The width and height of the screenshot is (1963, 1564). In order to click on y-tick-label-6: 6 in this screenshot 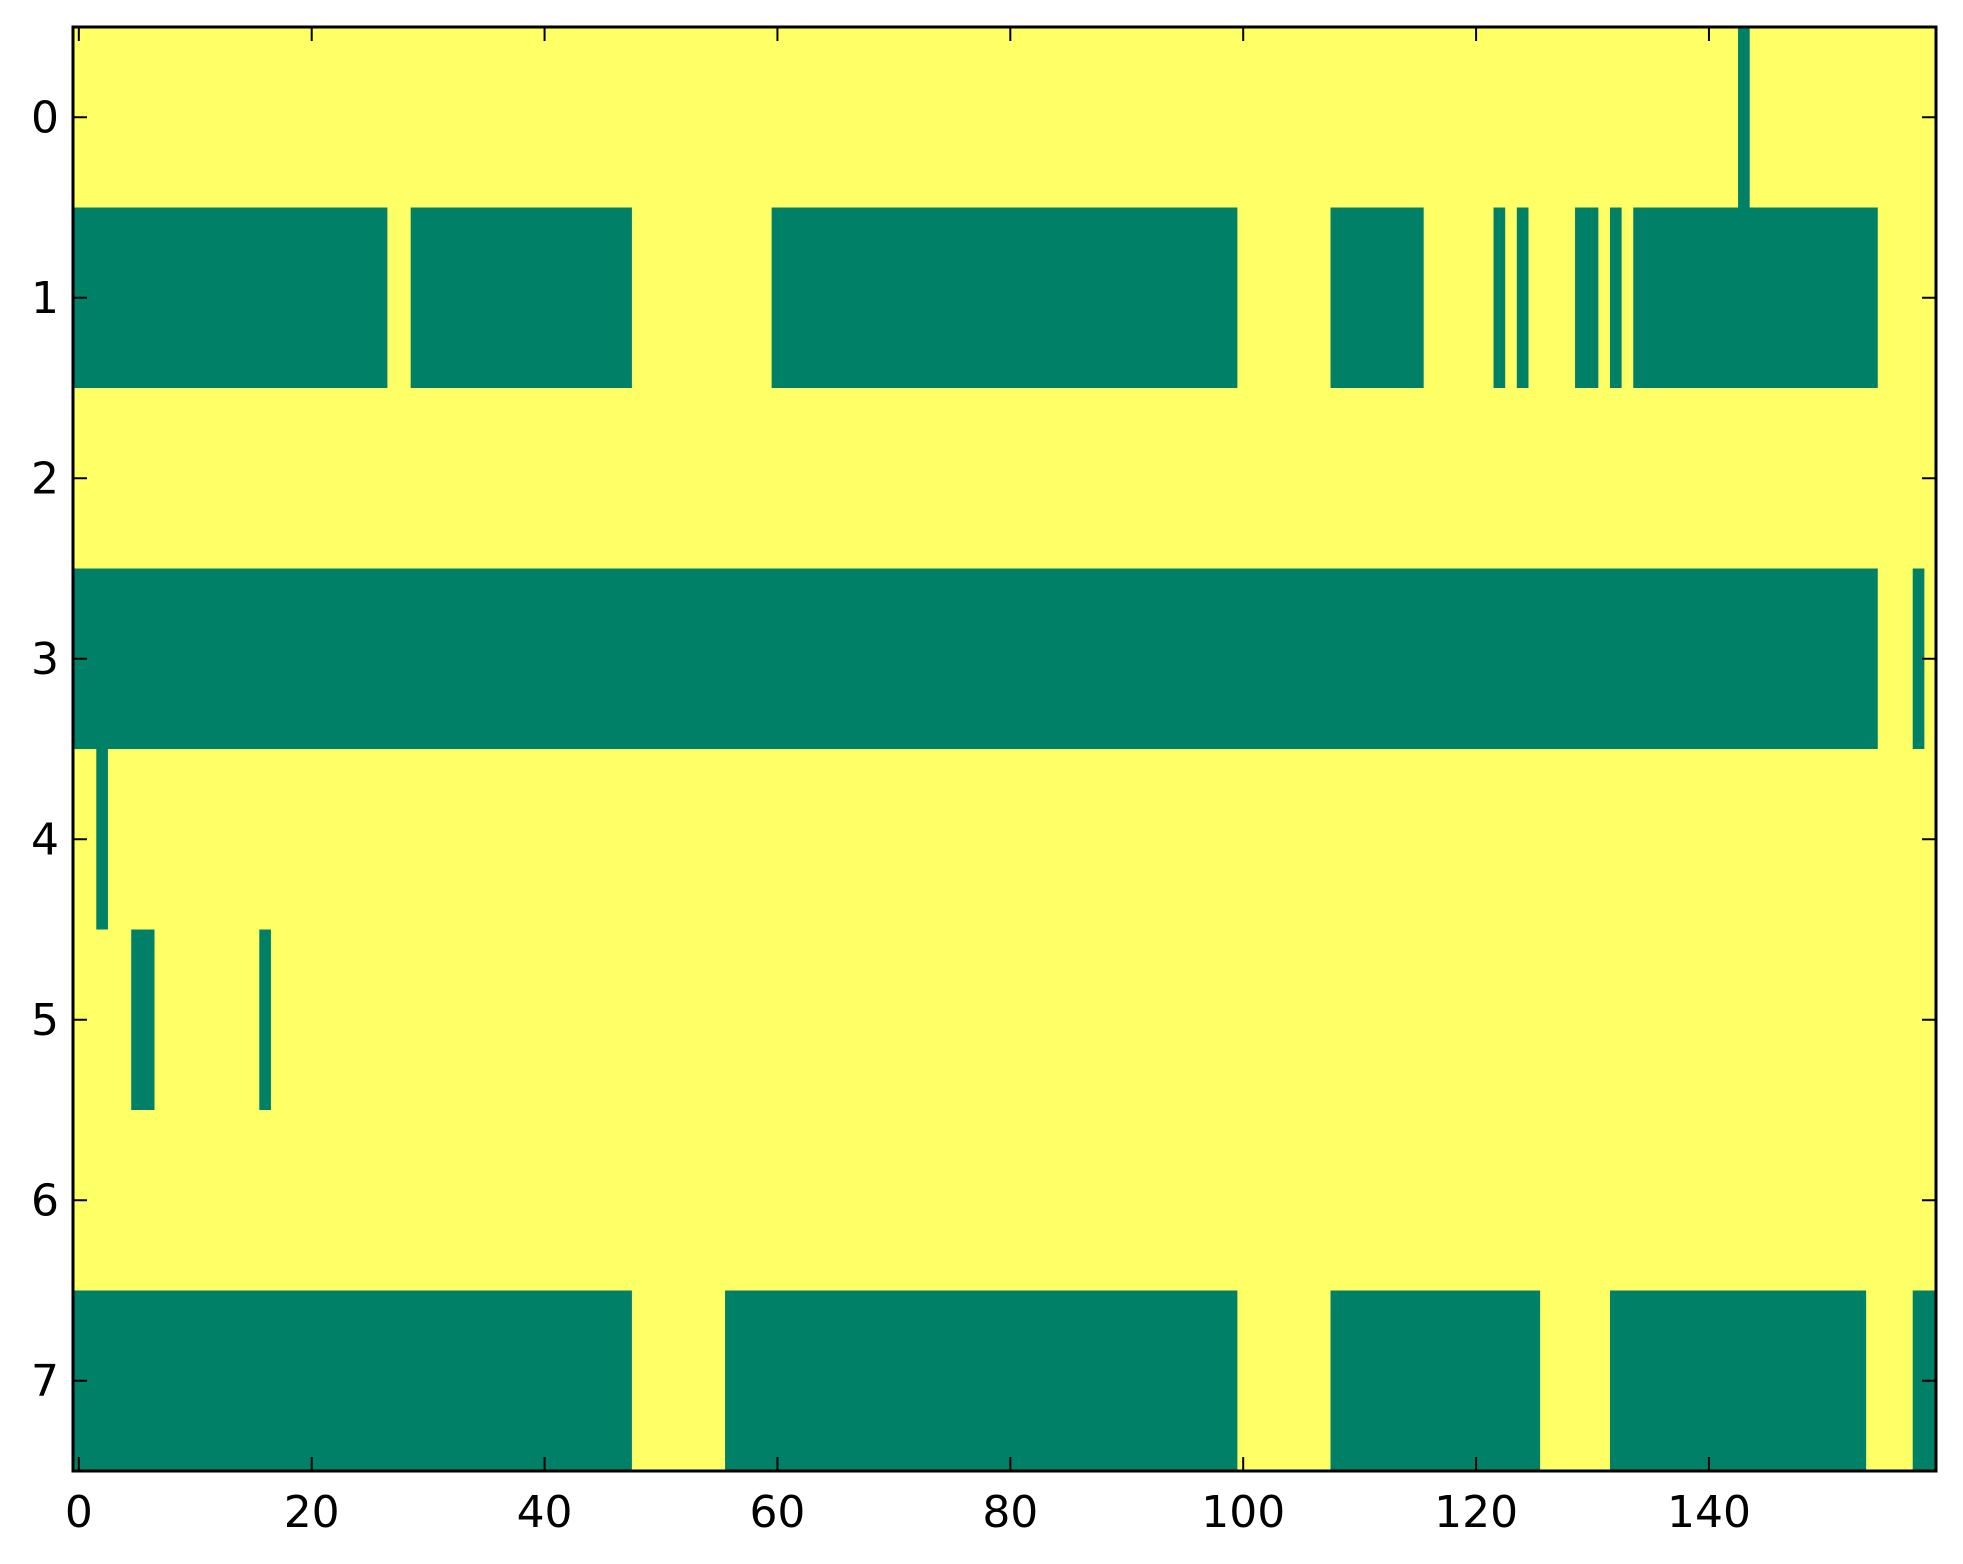, I will do `click(45, 1200)`.